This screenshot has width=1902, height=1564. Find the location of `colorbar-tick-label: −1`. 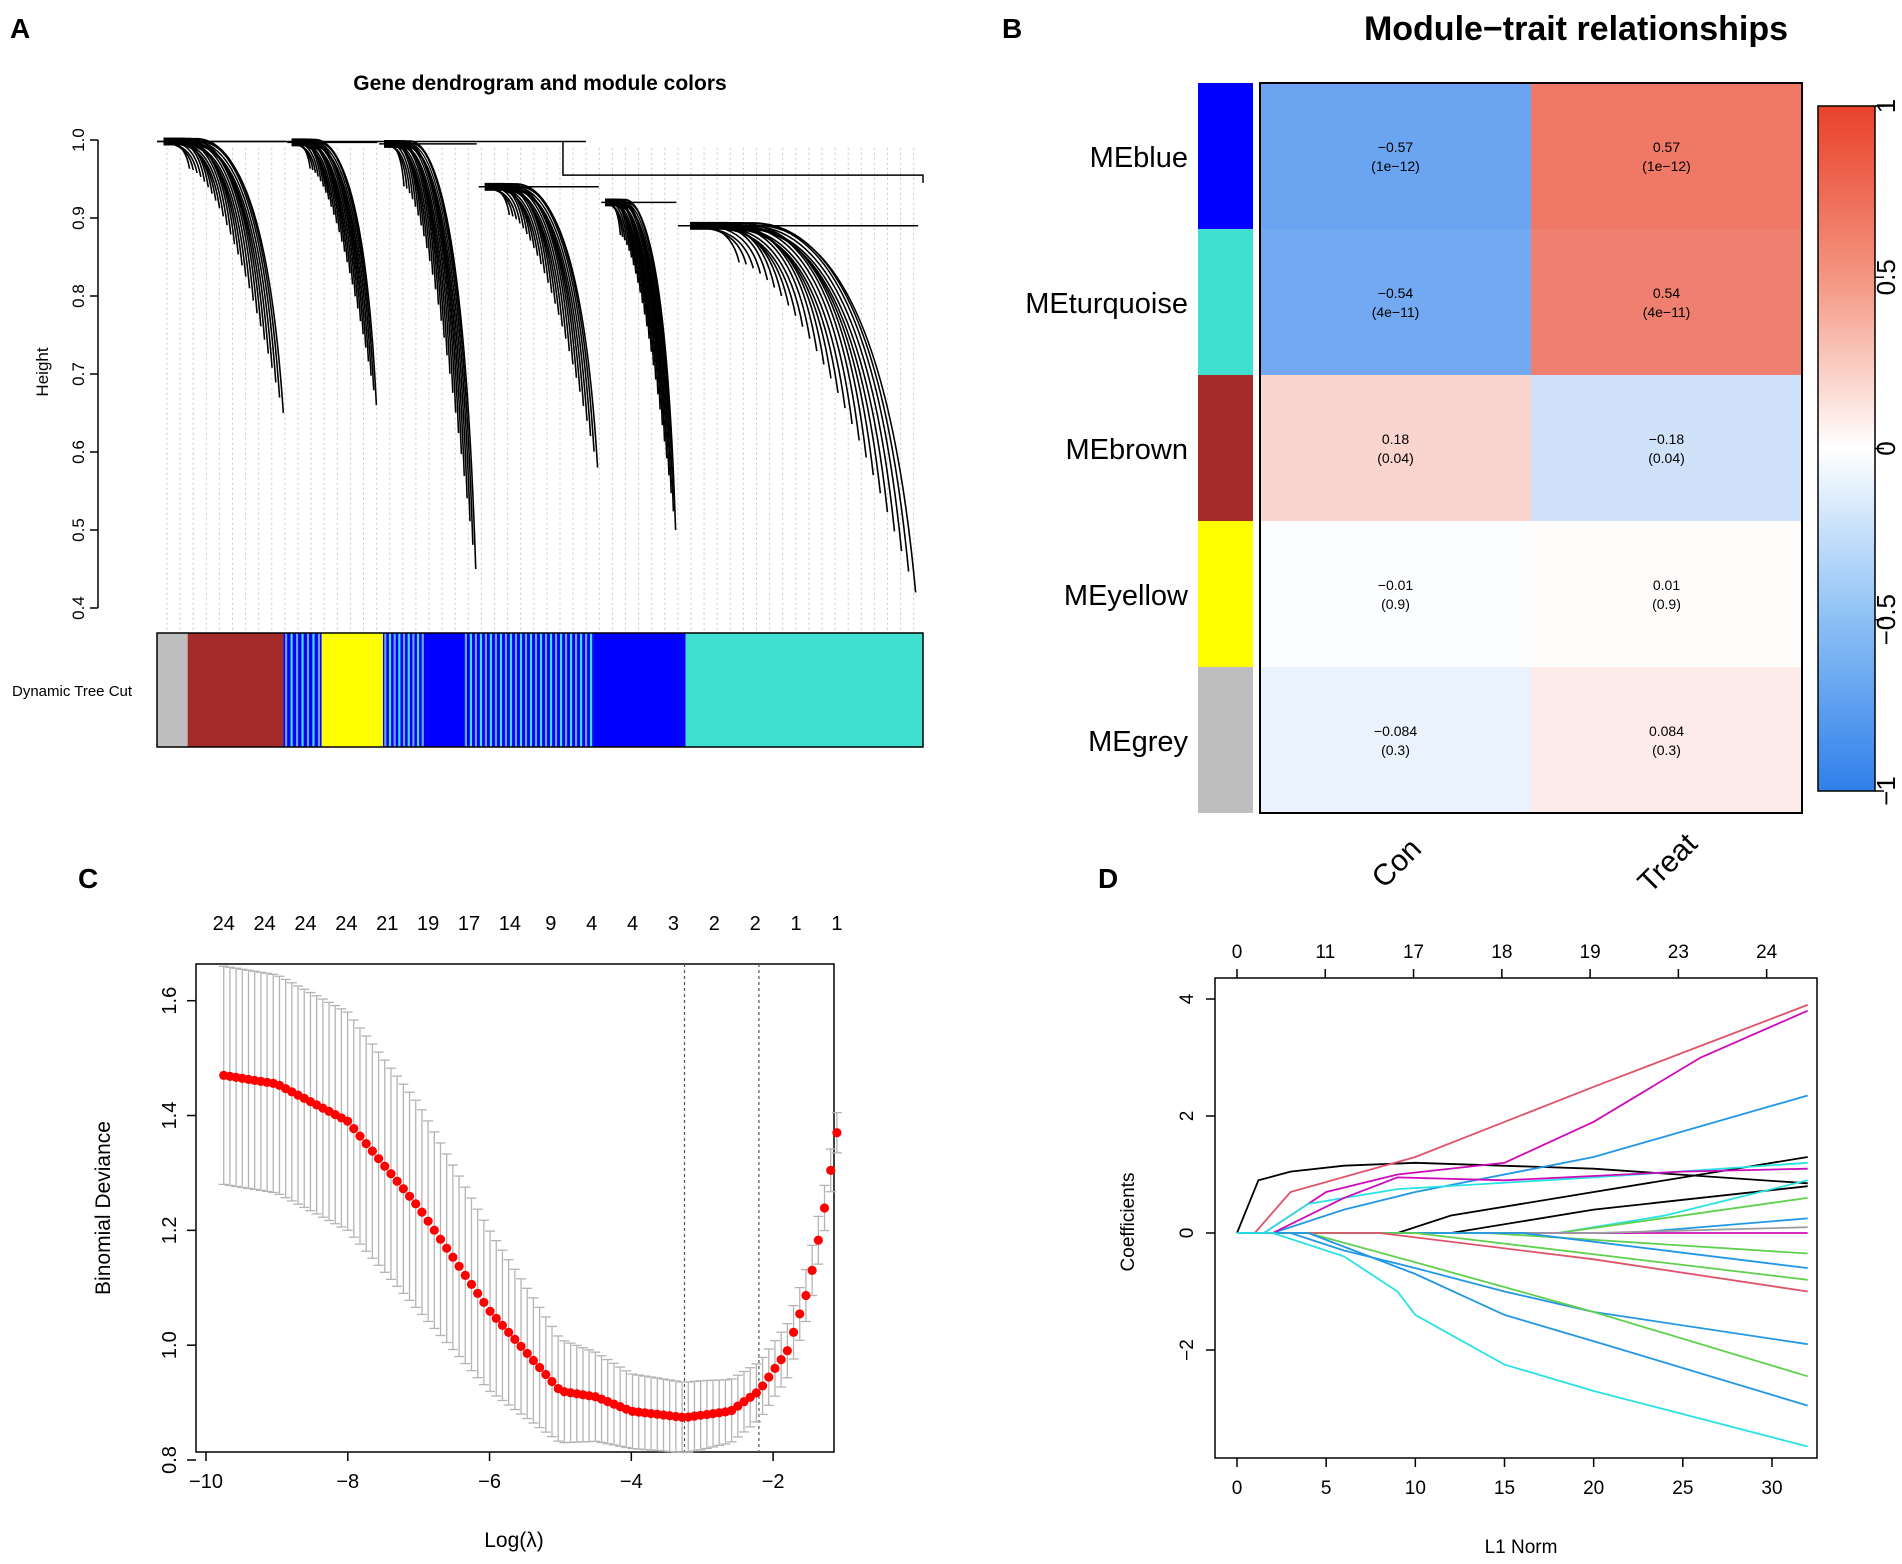

colorbar-tick-label: −1 is located at coordinates (1886, 791).